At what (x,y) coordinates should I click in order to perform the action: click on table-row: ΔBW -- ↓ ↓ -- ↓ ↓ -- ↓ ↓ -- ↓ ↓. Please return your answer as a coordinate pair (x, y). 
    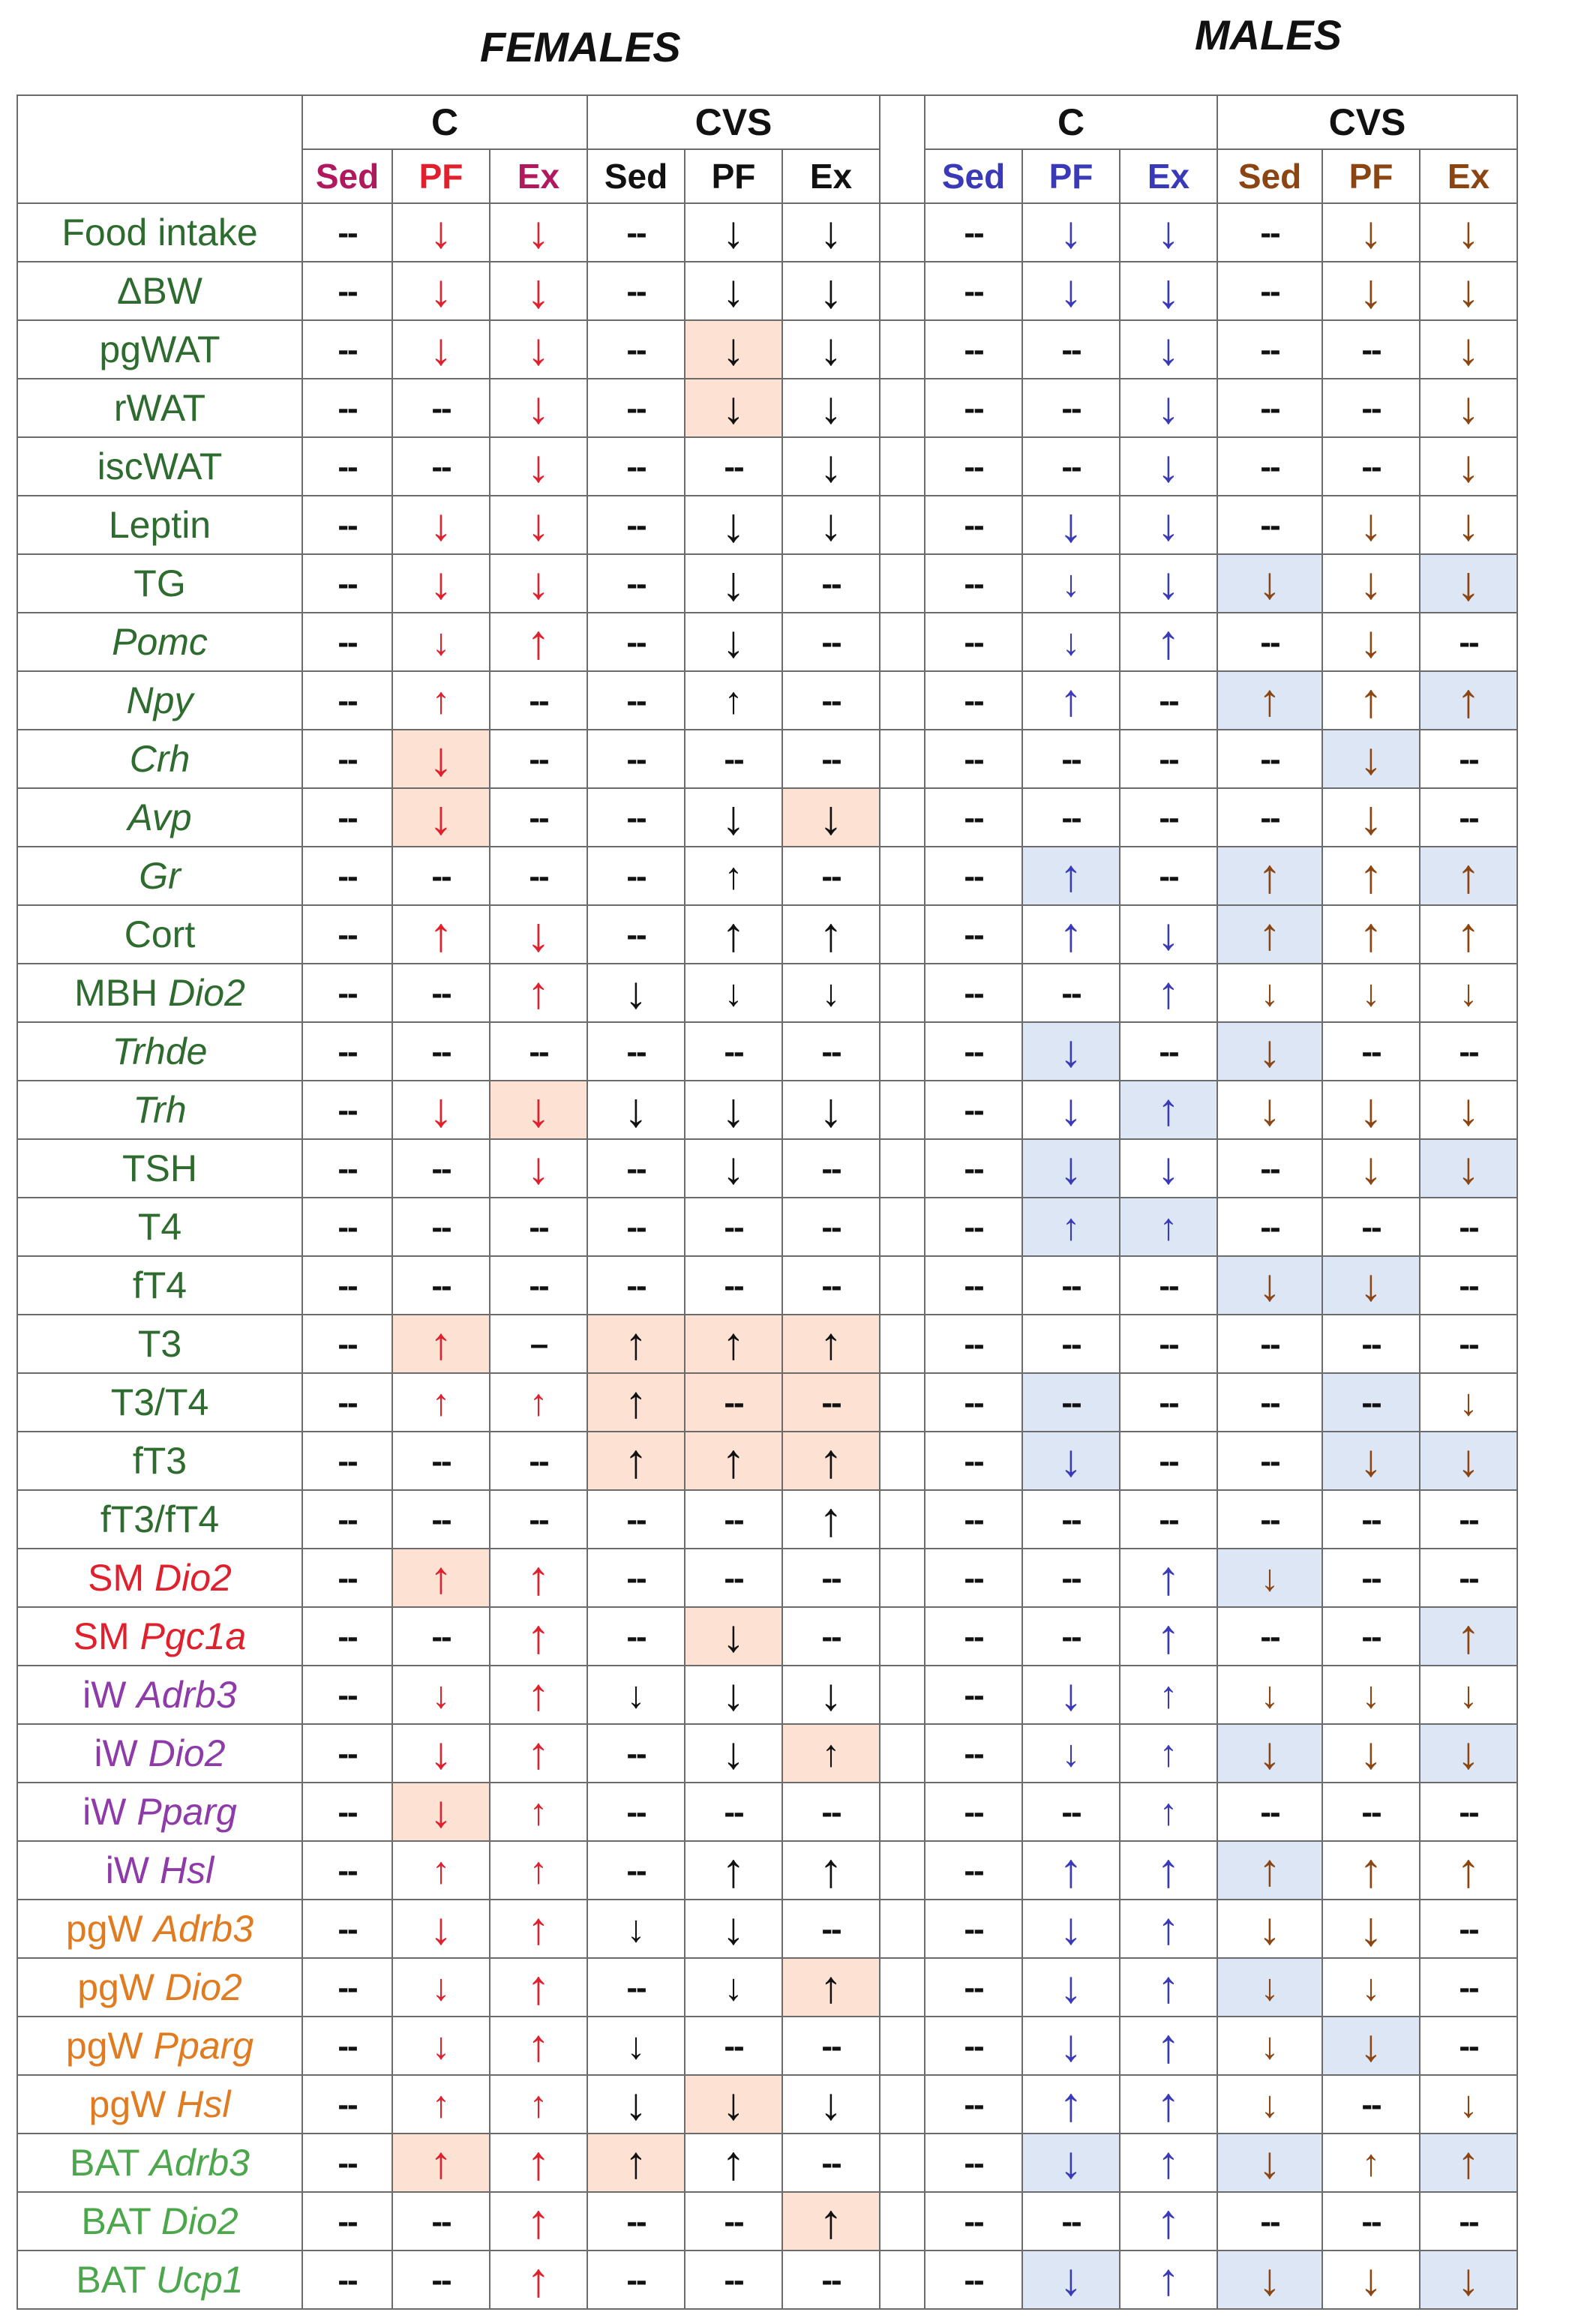
    Looking at the image, I should click on (767, 291).